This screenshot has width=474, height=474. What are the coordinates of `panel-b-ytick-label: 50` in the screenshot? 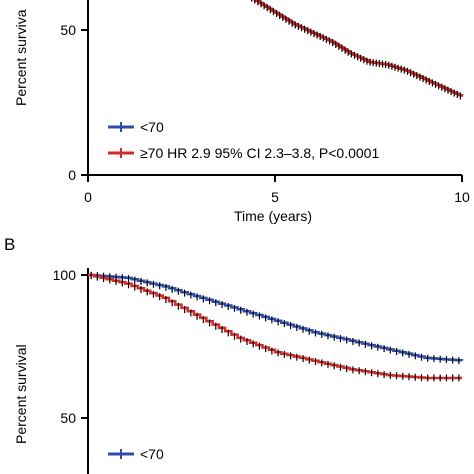 It's located at (68, 418).